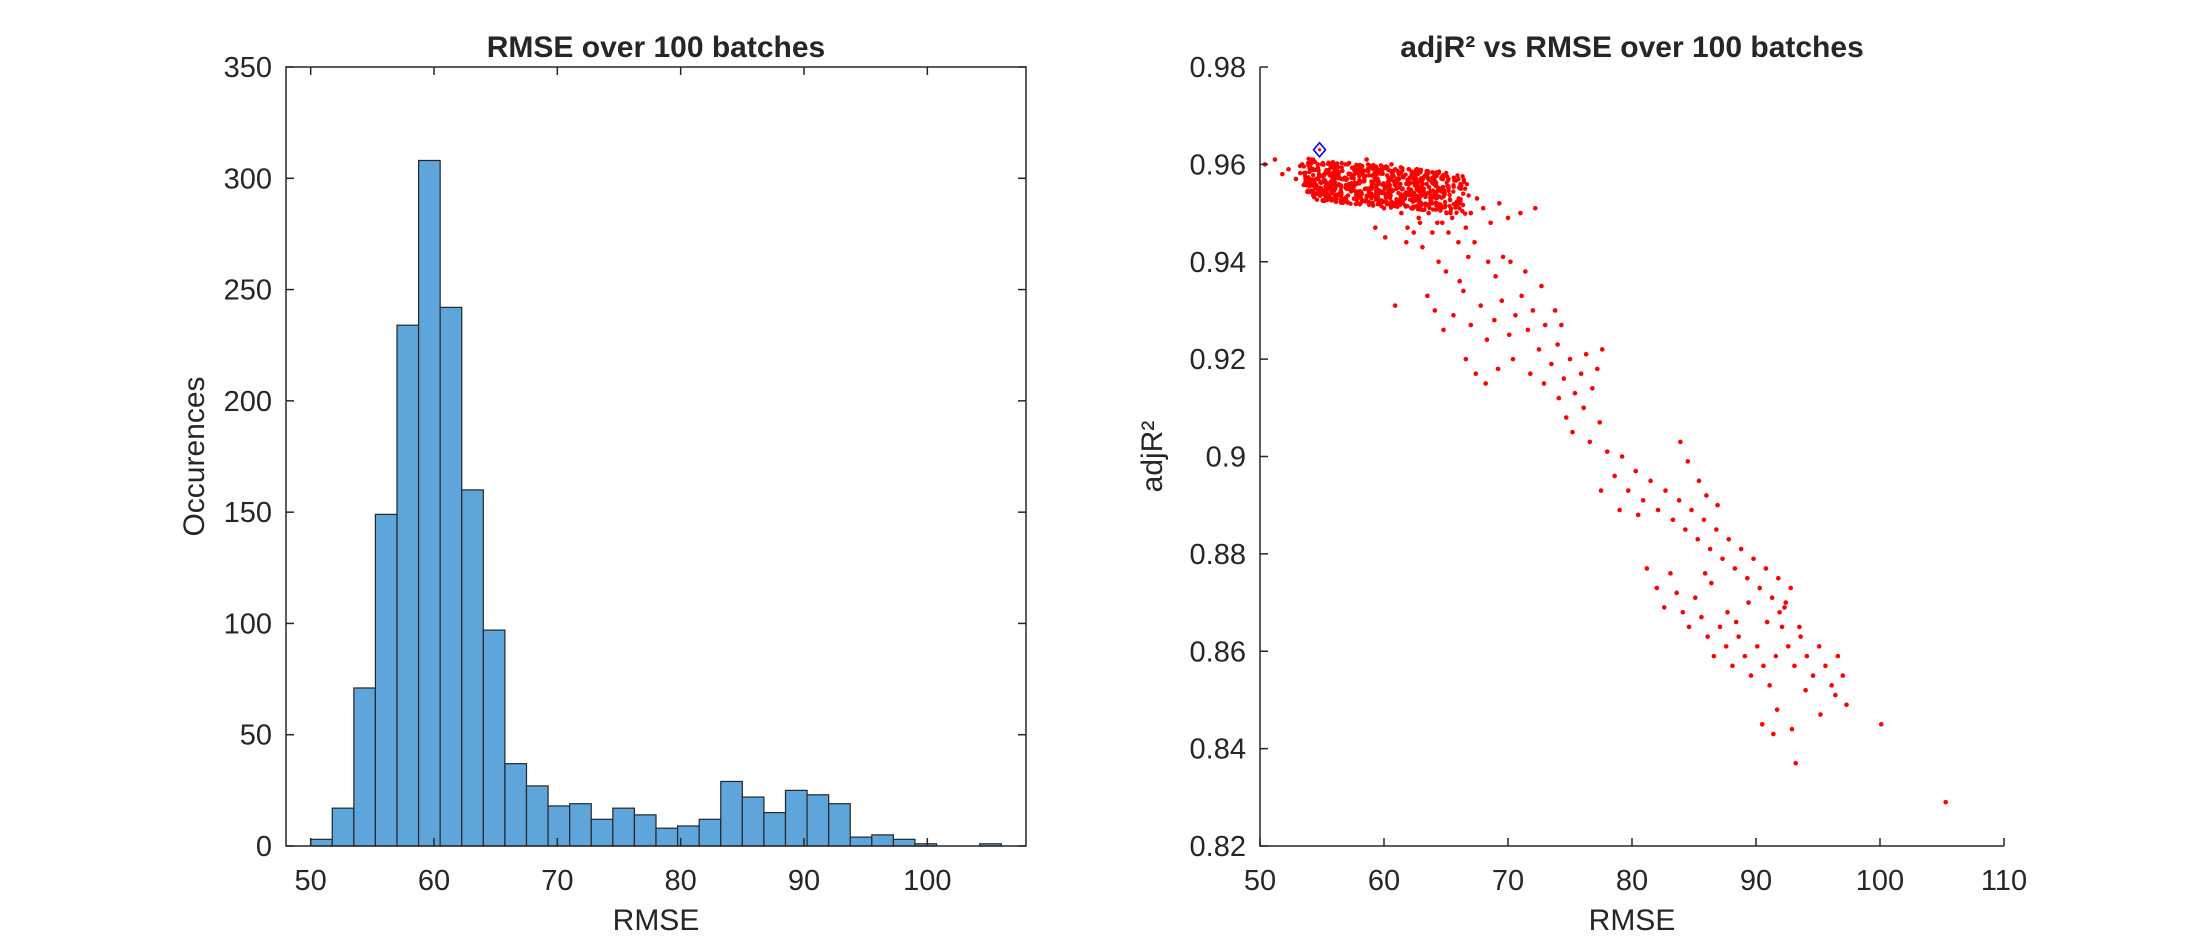 The height and width of the screenshot is (938, 2187). What do you see at coordinates (248, 624) in the screenshot?
I see `y-tick-label: 100` at bounding box center [248, 624].